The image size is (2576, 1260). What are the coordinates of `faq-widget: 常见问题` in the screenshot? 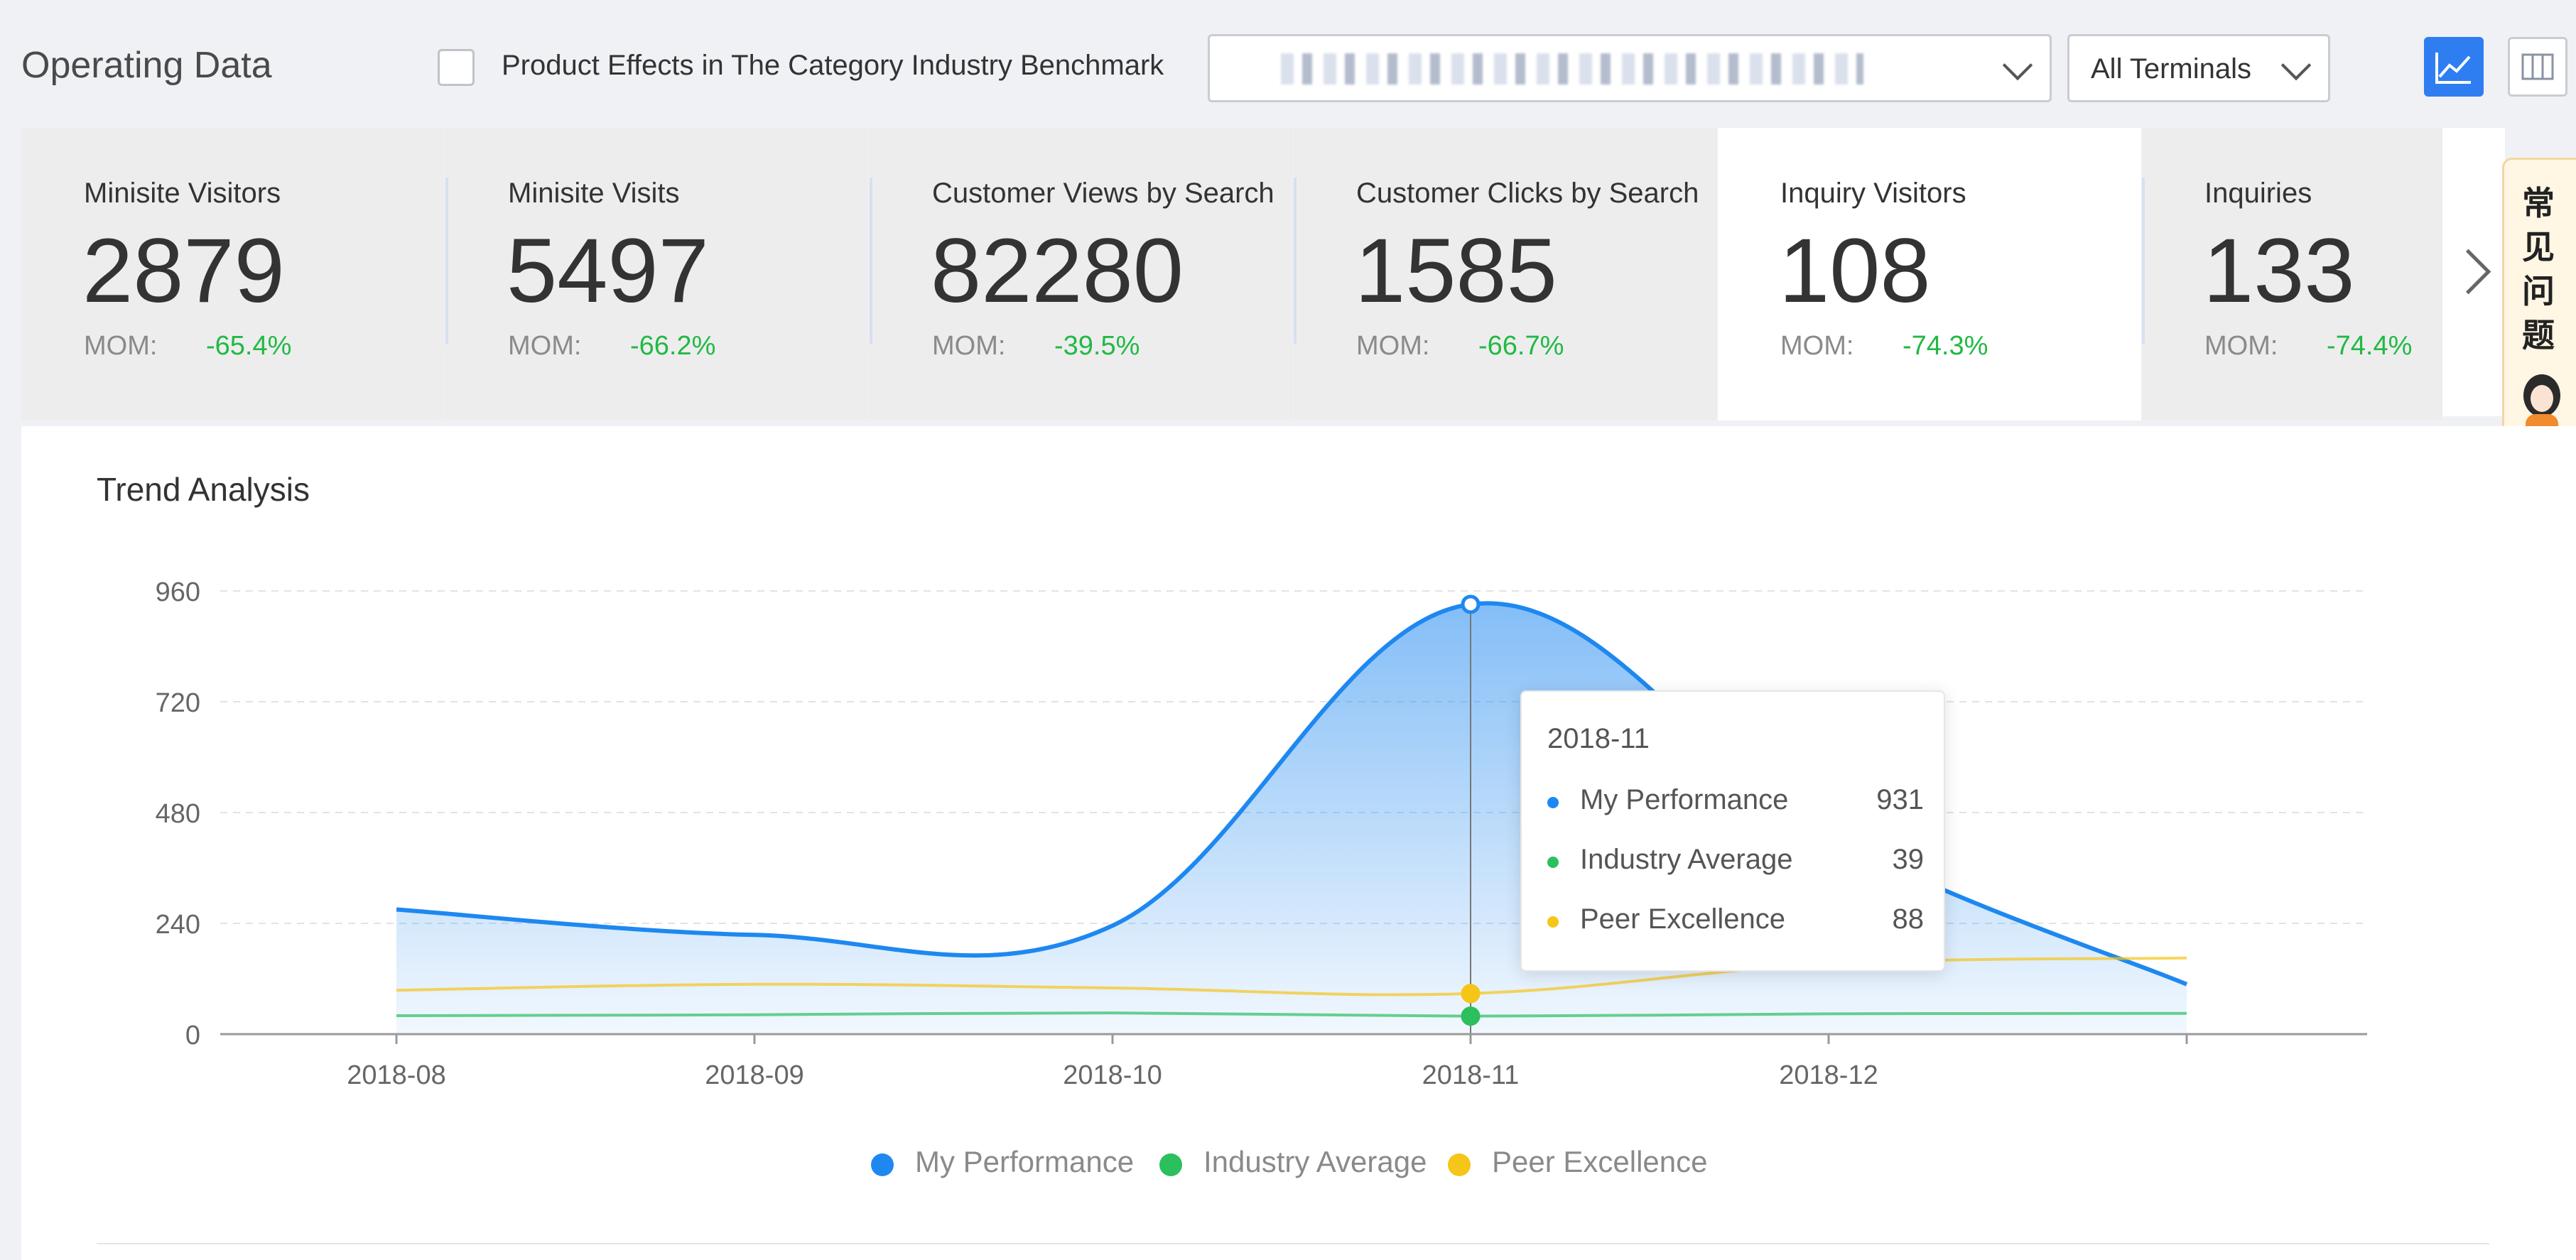 It's located at (2539, 305).